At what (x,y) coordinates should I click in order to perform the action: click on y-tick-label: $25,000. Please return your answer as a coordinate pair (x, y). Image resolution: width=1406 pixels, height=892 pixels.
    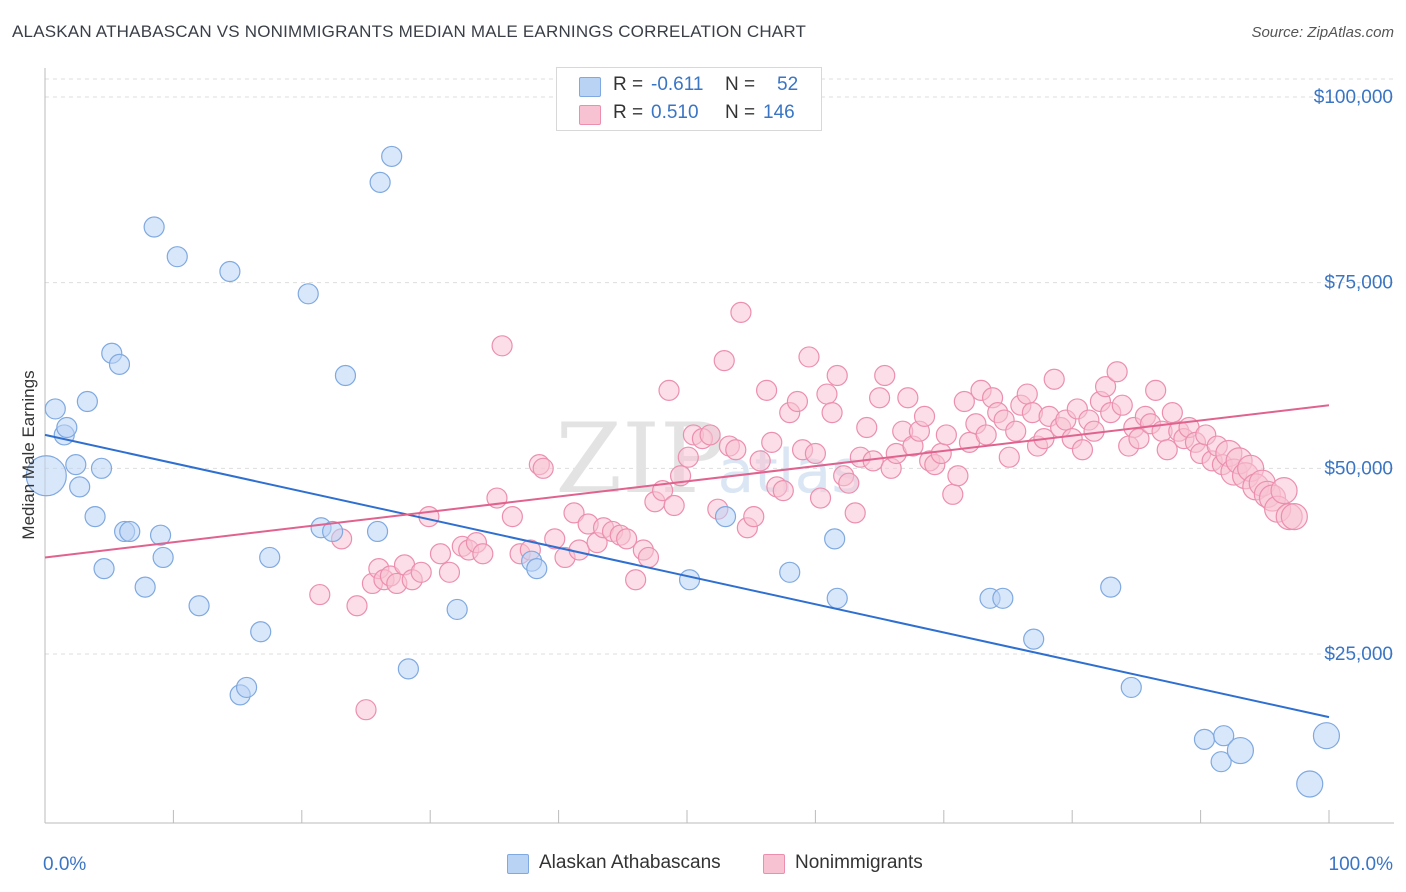
    Looking at the image, I should click on (1358, 654).